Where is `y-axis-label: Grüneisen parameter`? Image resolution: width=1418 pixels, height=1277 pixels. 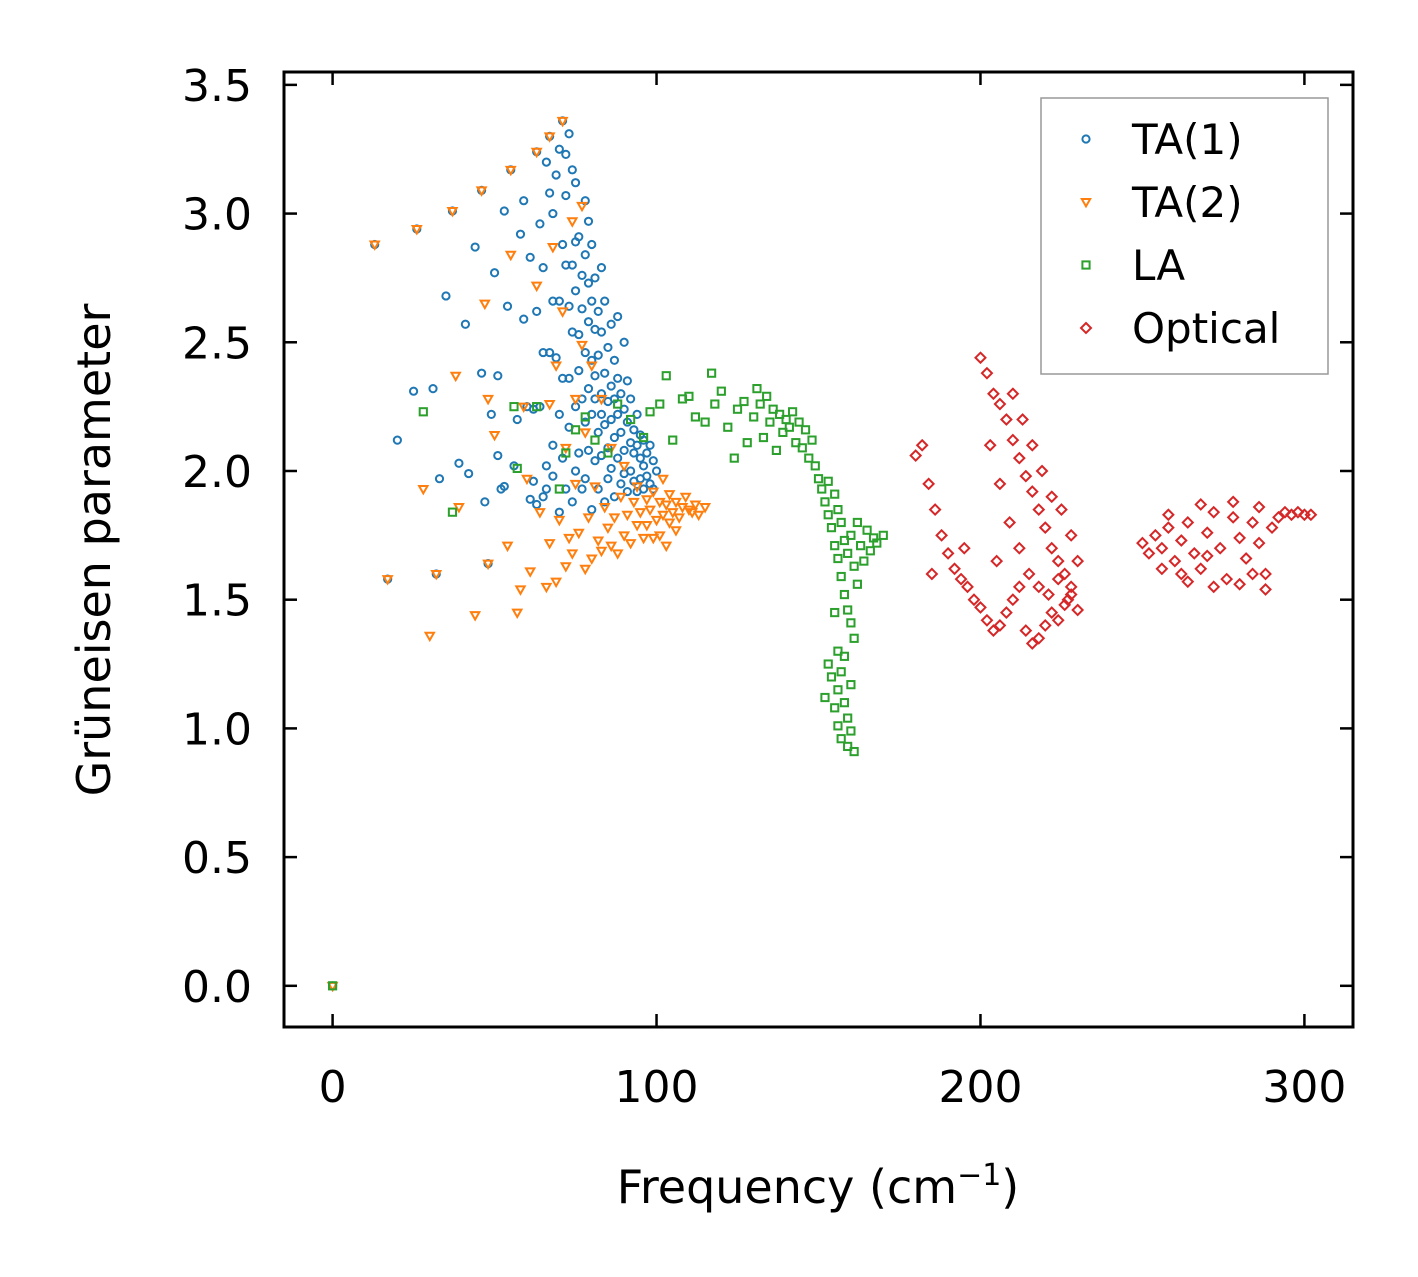 y-axis-label: Grüneisen parameter is located at coordinates (94, 549).